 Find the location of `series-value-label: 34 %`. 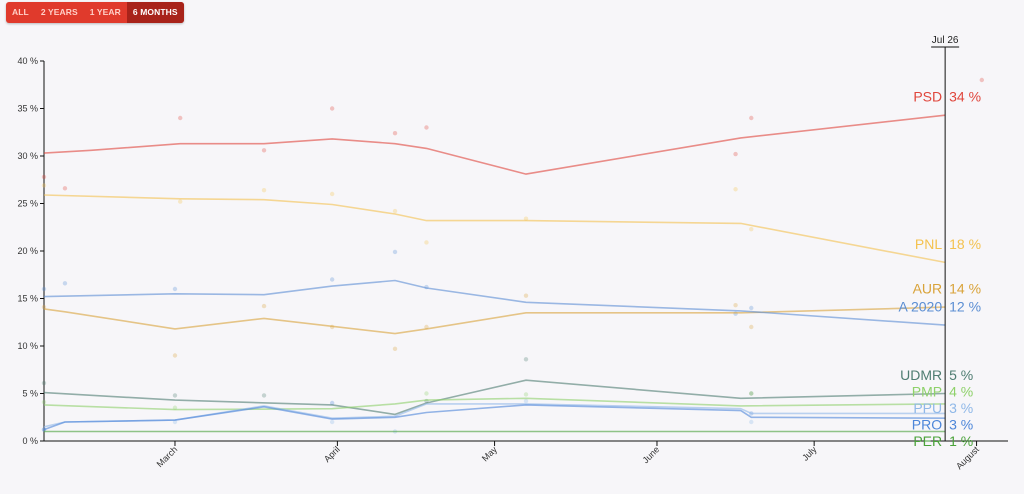

series-value-label: 34 % is located at coordinates (965, 97).